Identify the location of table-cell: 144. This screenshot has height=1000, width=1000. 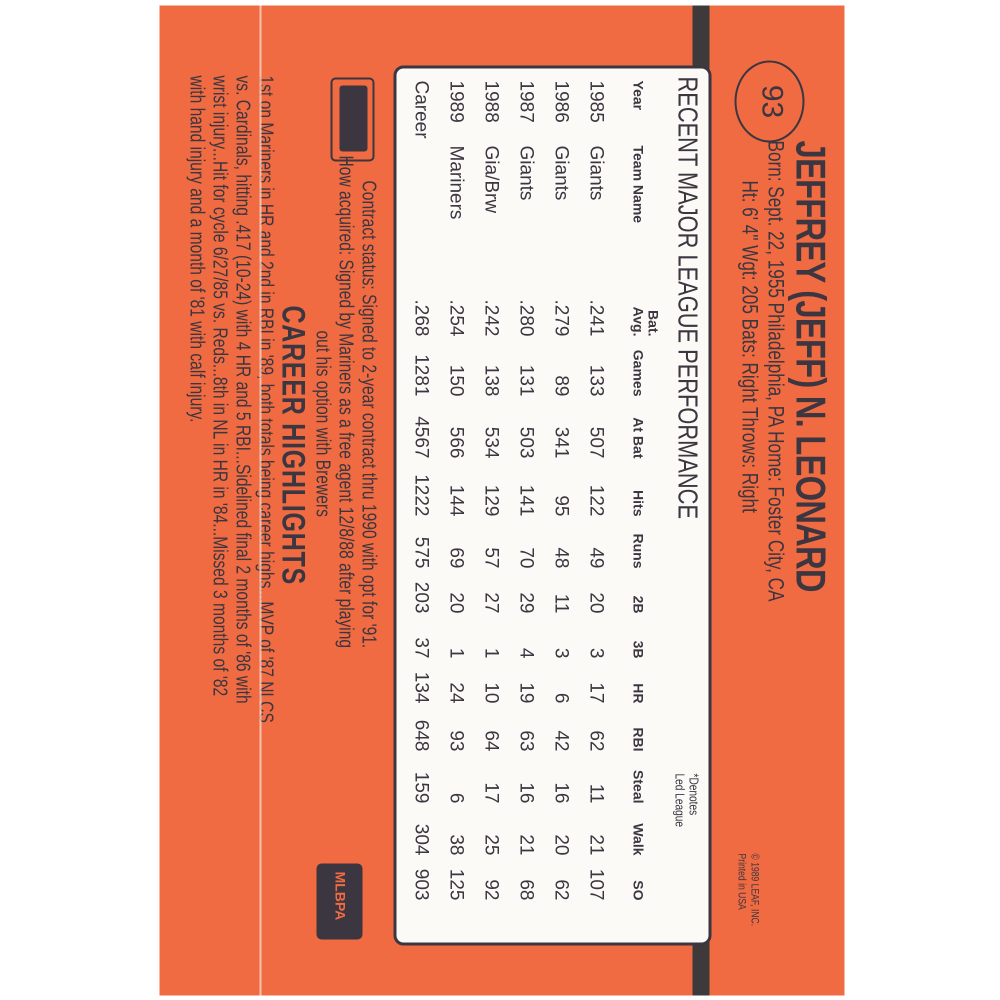
(456, 500).